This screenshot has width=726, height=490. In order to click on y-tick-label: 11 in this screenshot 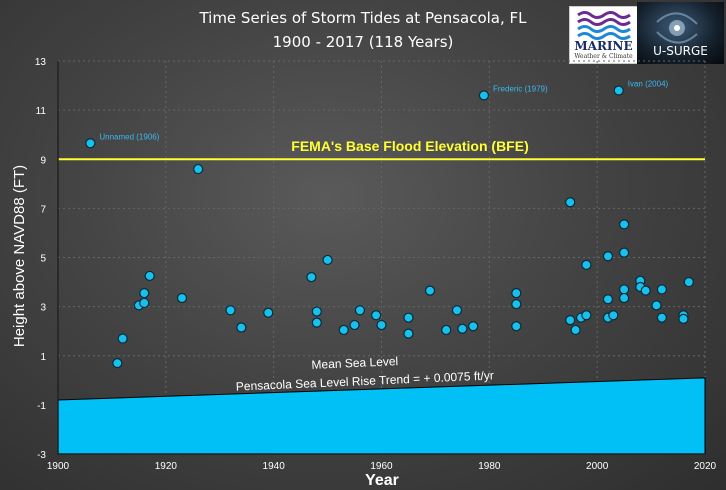, I will do `click(41, 111)`.